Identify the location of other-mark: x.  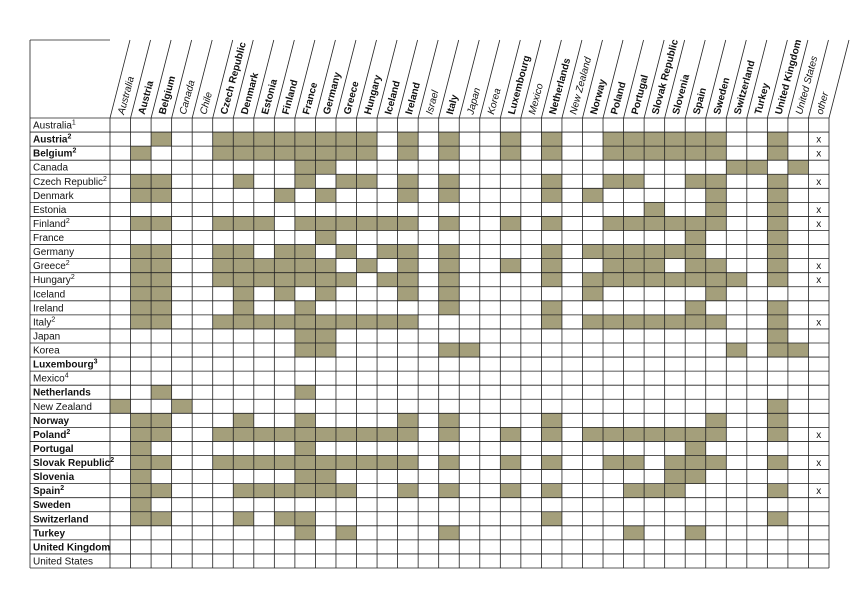
(818, 154).